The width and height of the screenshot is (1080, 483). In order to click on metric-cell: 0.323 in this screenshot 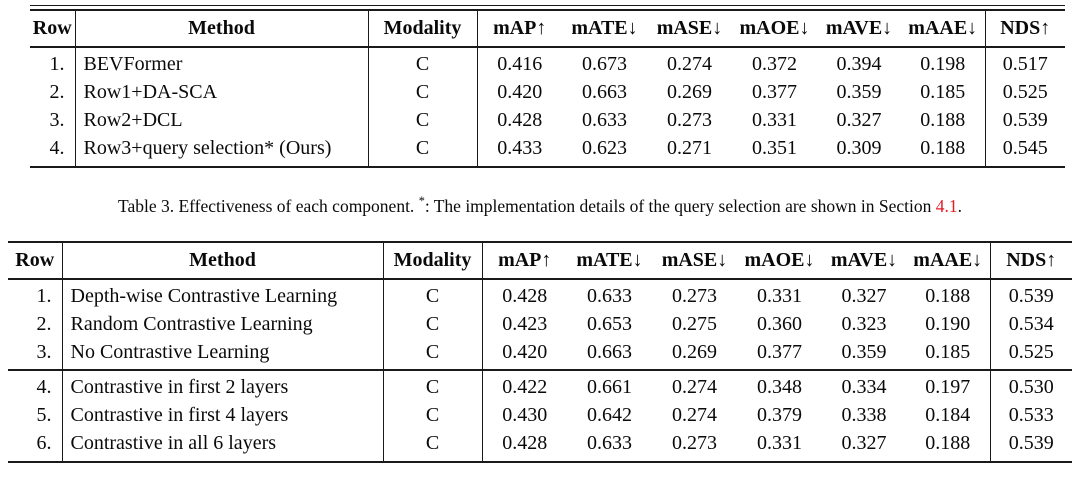, I will do `click(864, 324)`.